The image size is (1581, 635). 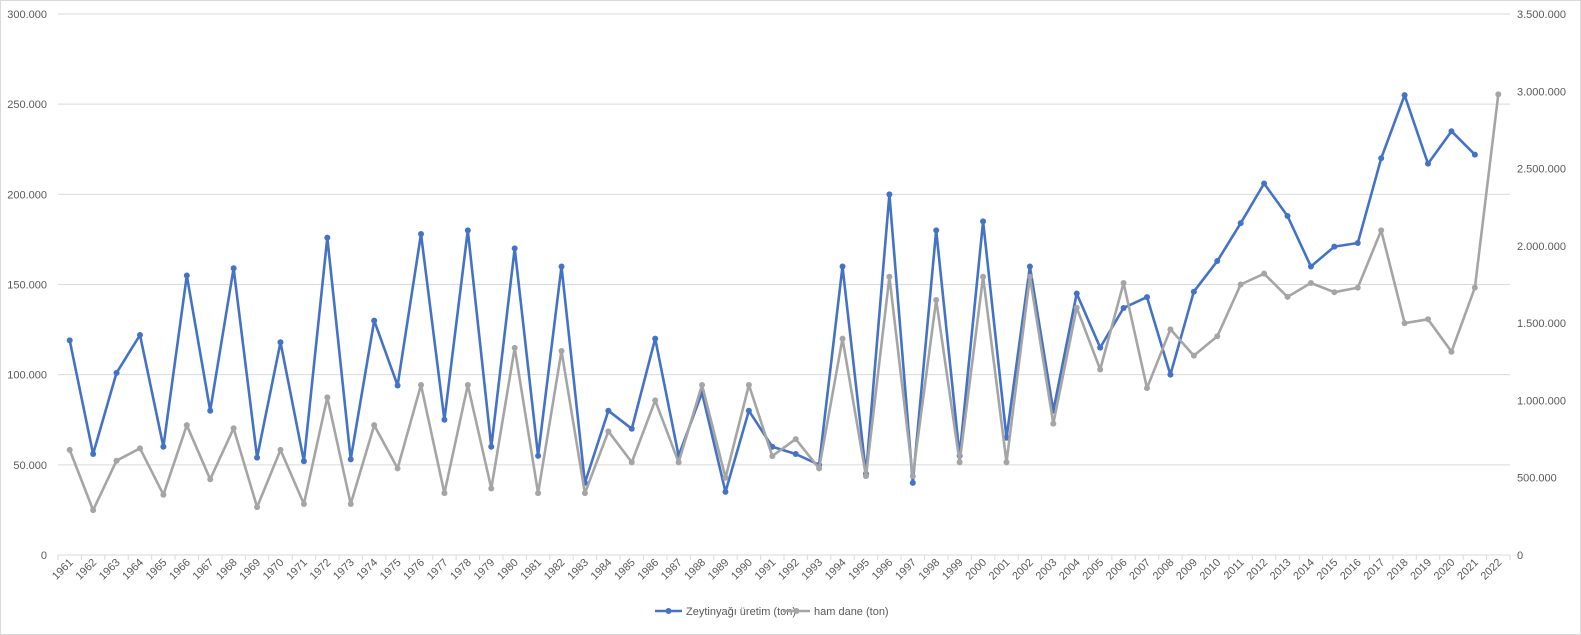 I want to click on x-tick-label: 1994, so click(x=836, y=570).